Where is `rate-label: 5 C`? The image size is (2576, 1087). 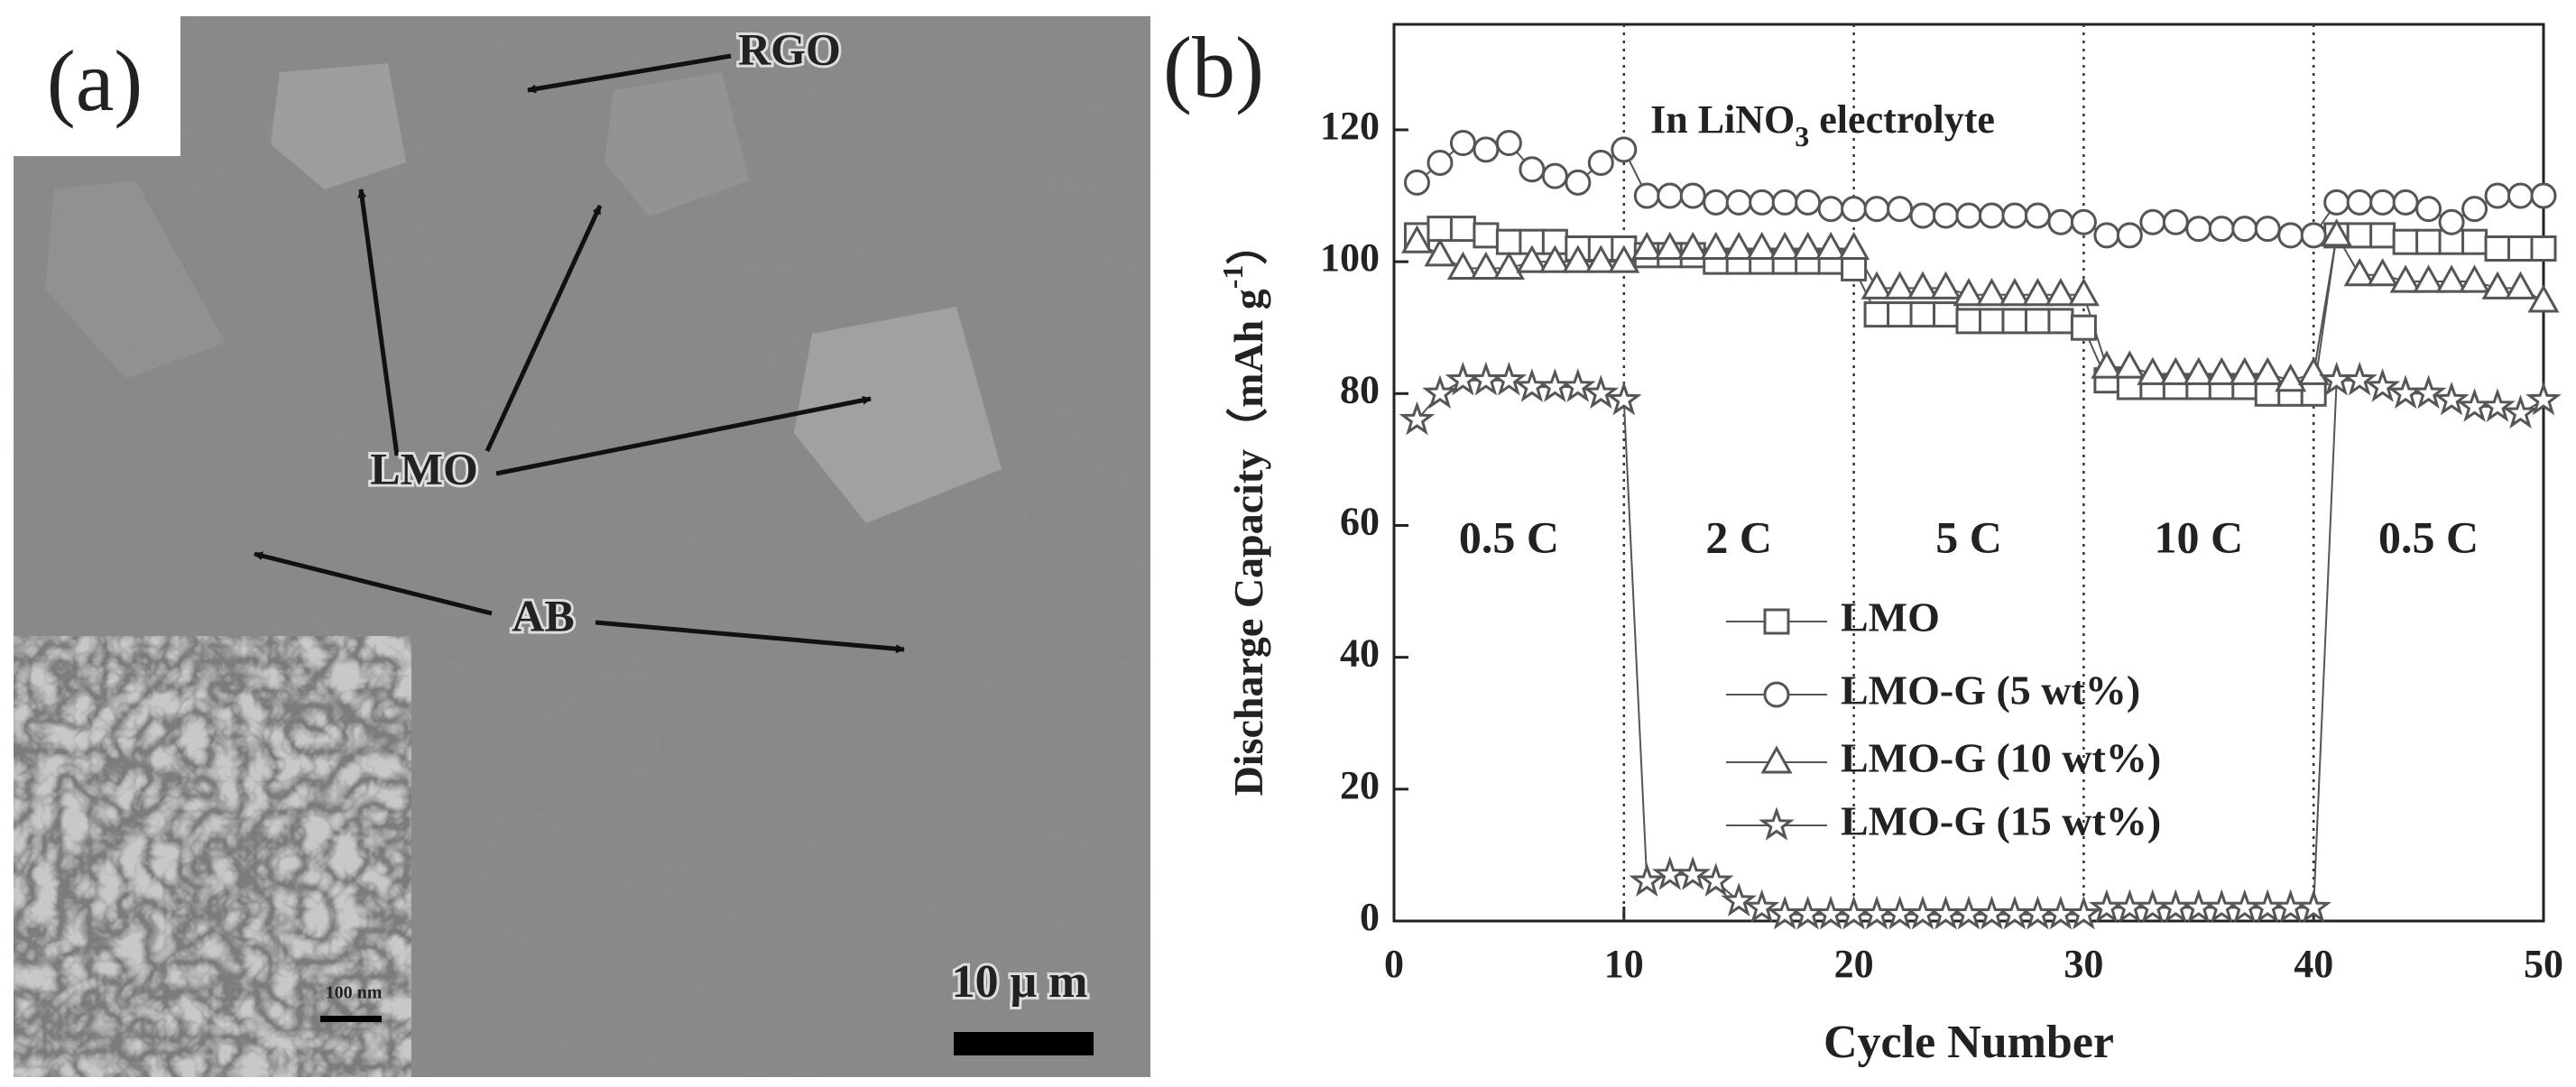
rate-label: 5 C is located at coordinates (1968, 536).